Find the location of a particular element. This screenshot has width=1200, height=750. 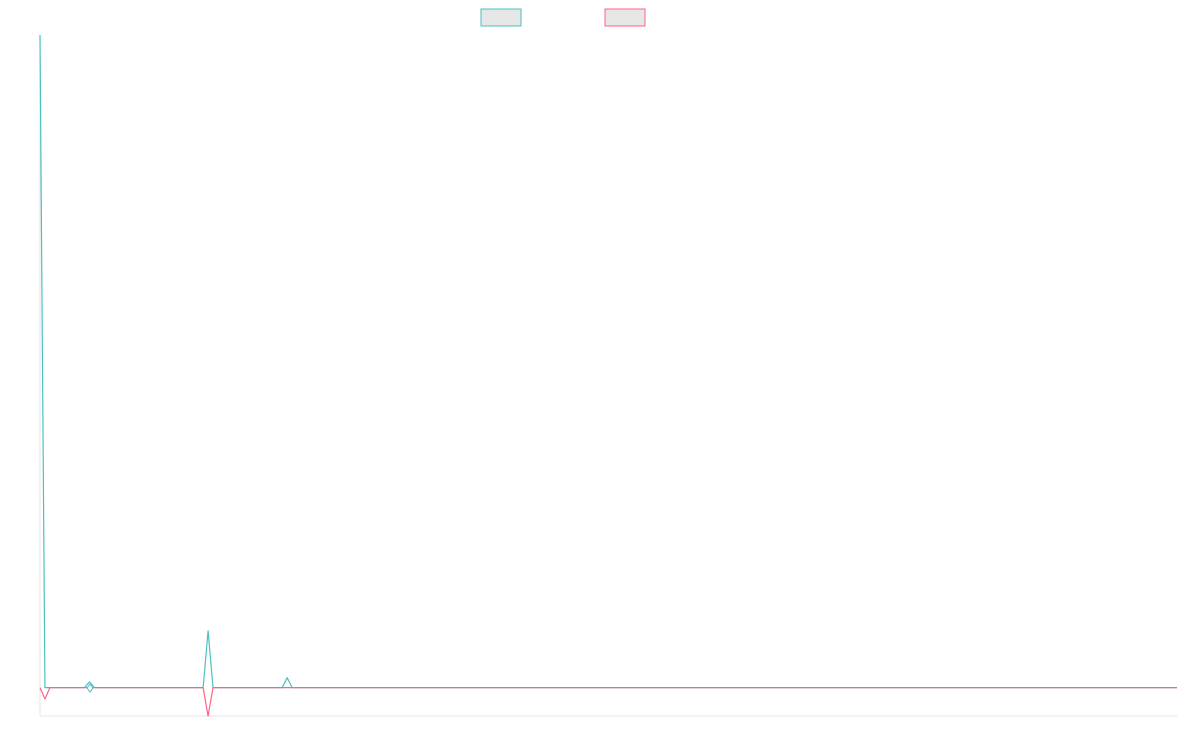

series-1-marker is located at coordinates (90, 688).